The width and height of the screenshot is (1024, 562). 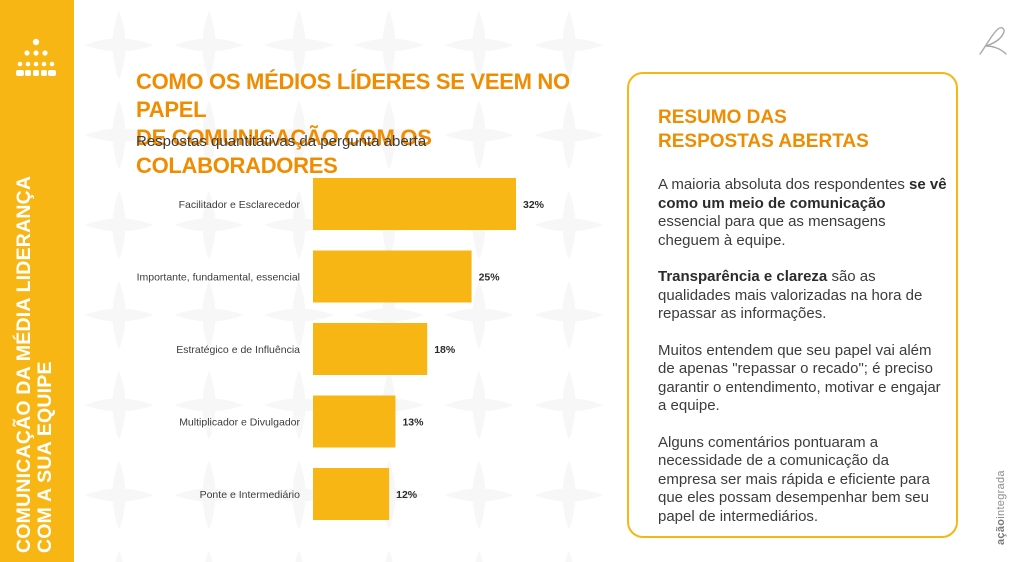 I want to click on brand-logo-icon, so click(x=993, y=41).